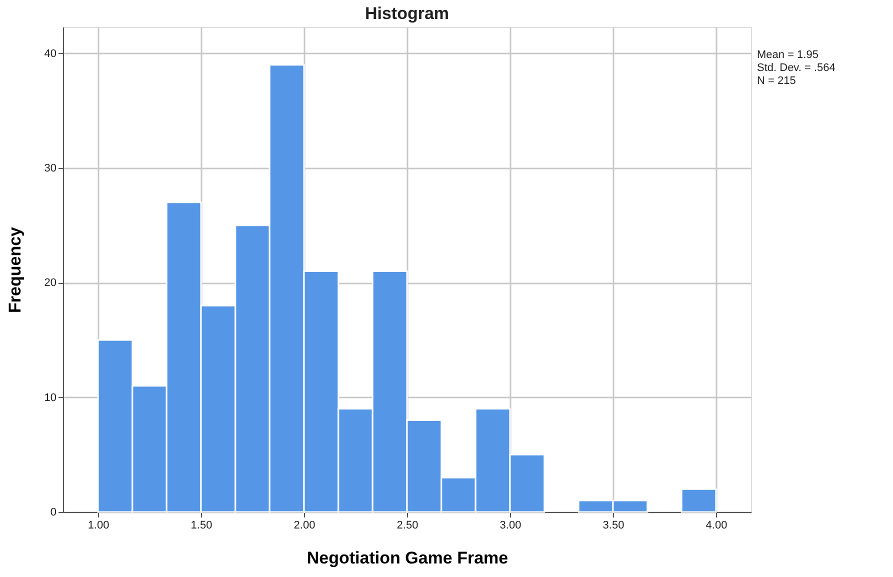 This screenshot has width=893, height=577. I want to click on y-tick-label: 20, so click(50, 283).